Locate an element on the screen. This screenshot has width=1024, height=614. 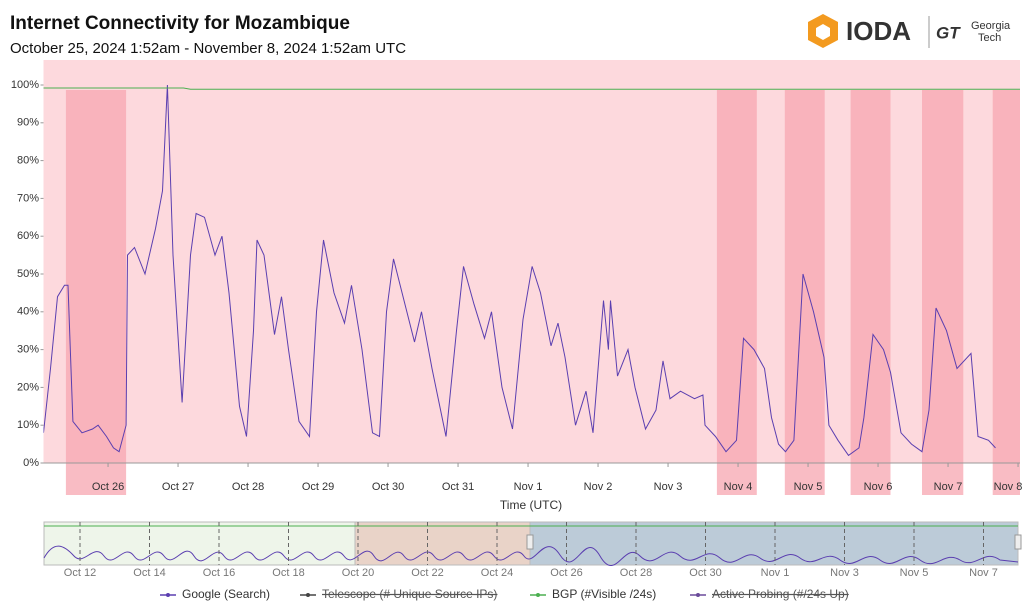
nav-label: Oct 22 is located at coordinates (427, 573).